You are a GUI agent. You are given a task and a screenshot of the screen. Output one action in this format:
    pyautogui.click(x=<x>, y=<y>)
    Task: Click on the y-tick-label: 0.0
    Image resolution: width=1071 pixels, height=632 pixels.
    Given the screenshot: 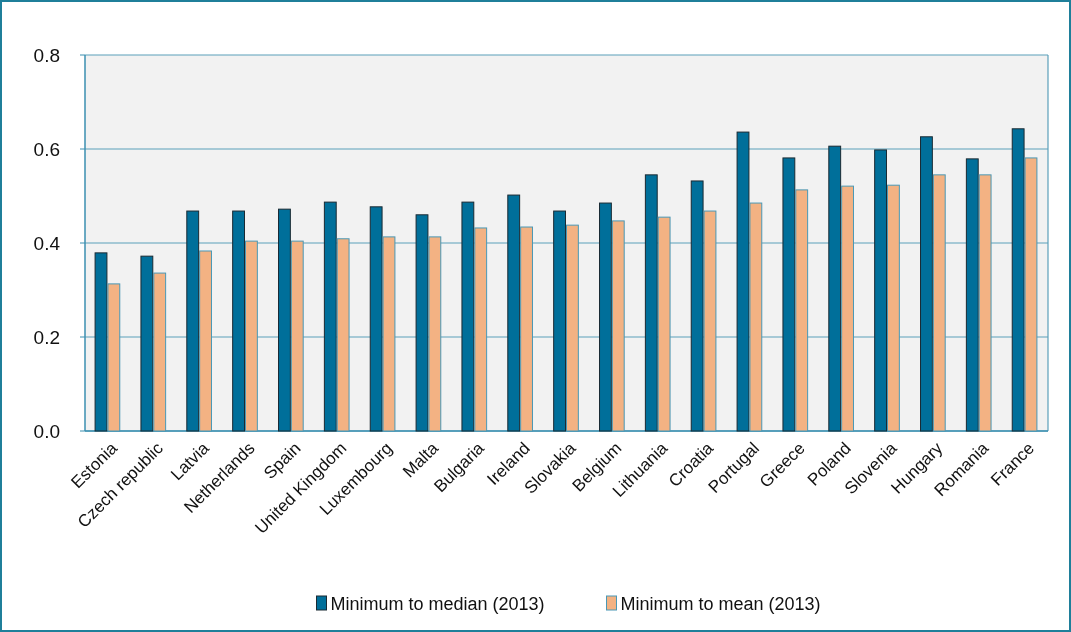 What is the action you would take?
    pyautogui.click(x=46, y=431)
    